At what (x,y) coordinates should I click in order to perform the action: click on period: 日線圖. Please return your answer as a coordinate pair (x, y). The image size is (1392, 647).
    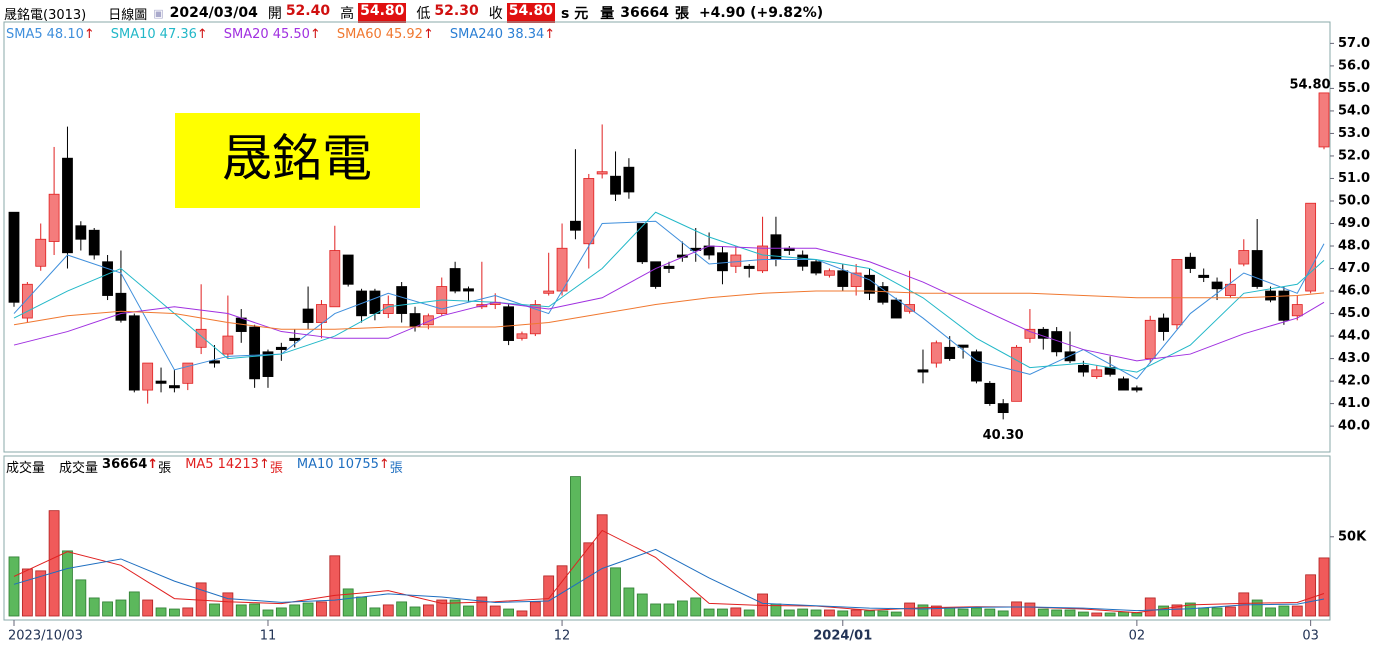
    Looking at the image, I should click on (128, 15).